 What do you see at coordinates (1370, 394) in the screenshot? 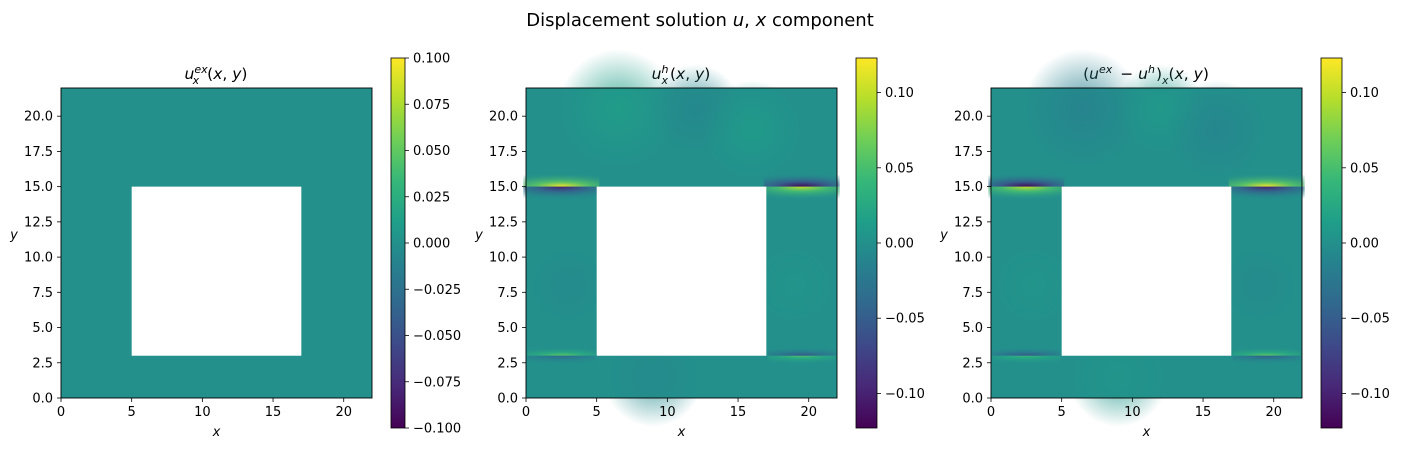
I see `colorbar-tick-label: −0.10` at bounding box center [1370, 394].